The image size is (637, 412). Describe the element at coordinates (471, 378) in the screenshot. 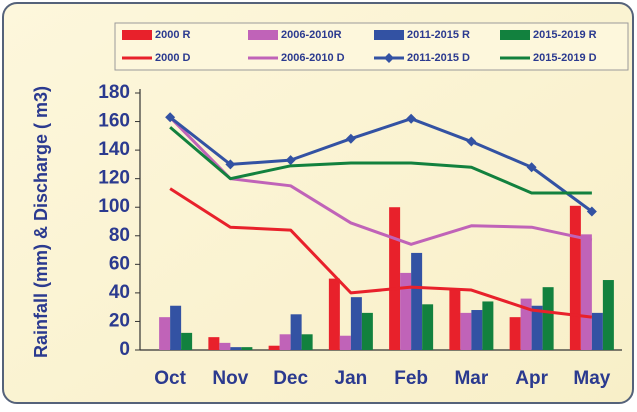

I see `x-tick-label: Mar` at that location.